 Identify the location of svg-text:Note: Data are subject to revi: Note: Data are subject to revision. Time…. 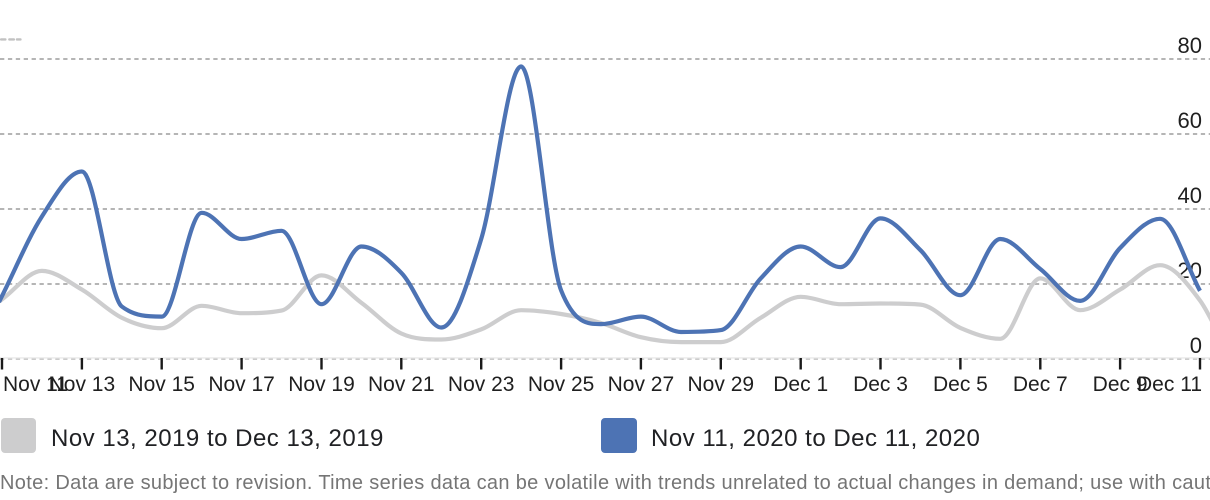
(605, 483).